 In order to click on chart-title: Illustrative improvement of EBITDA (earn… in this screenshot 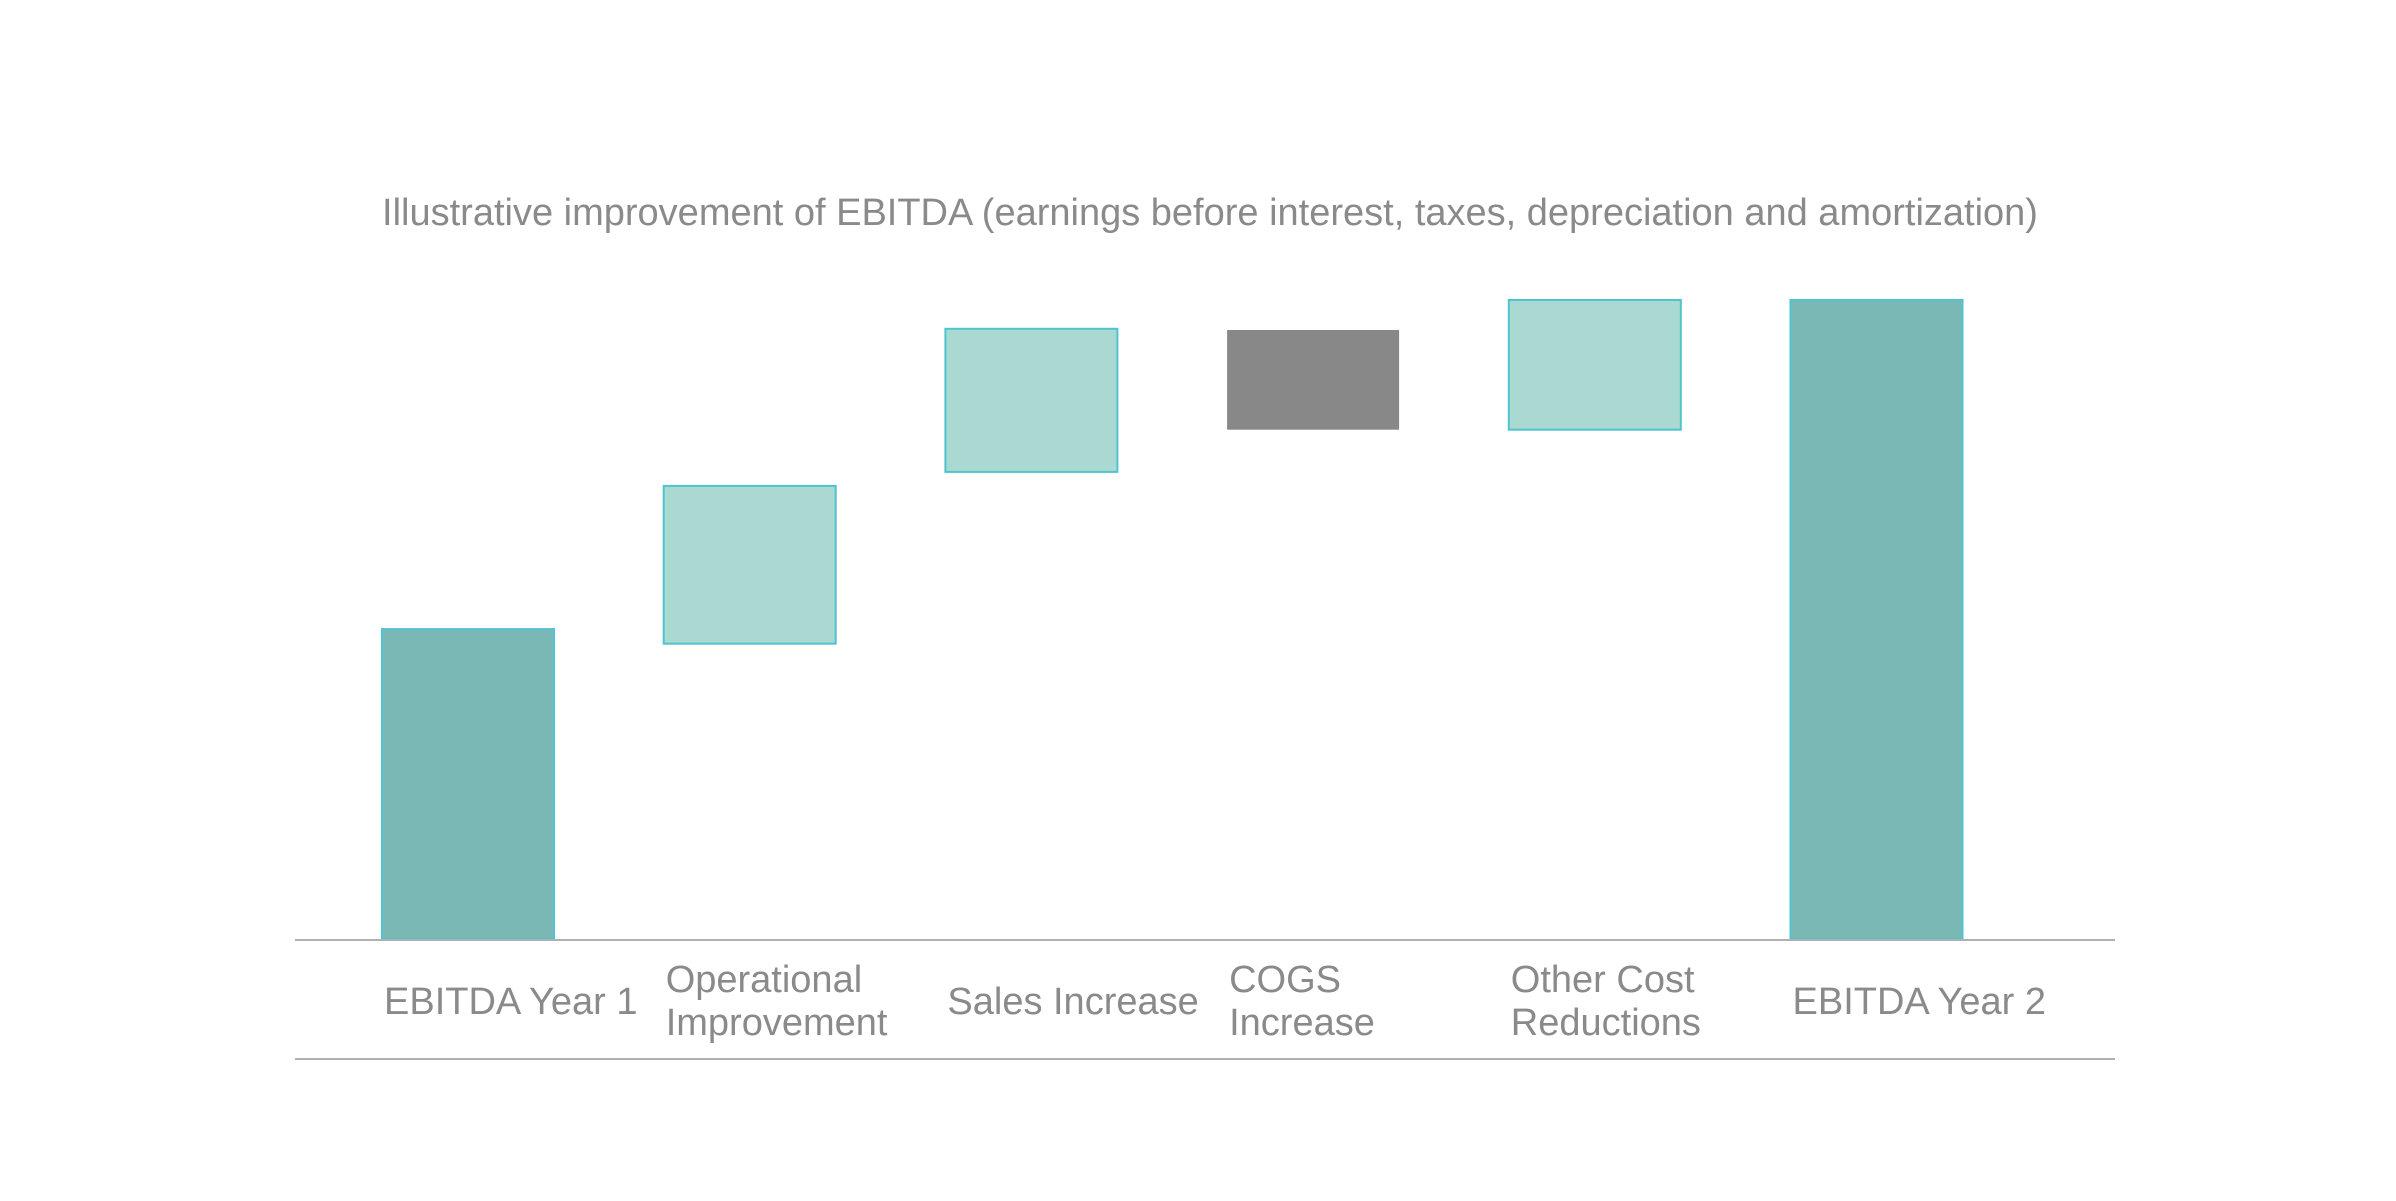, I will do `click(1210, 213)`.